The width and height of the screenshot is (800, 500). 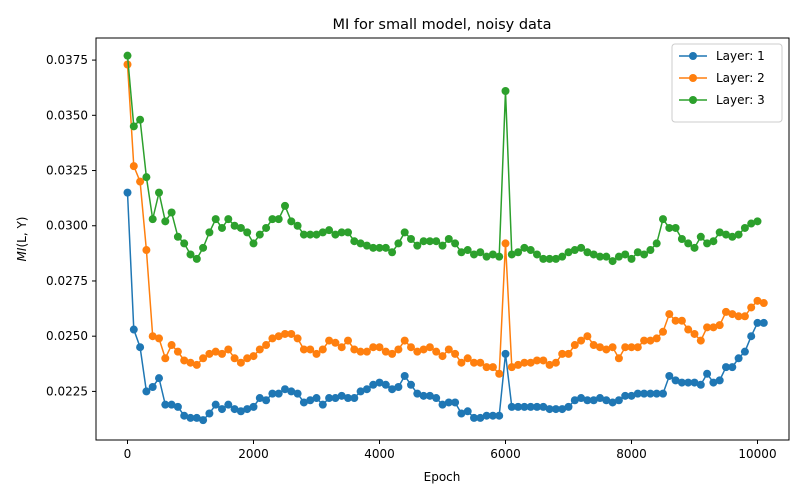 What do you see at coordinates (693, 100) in the screenshot?
I see `legend-swatch-marker` at bounding box center [693, 100].